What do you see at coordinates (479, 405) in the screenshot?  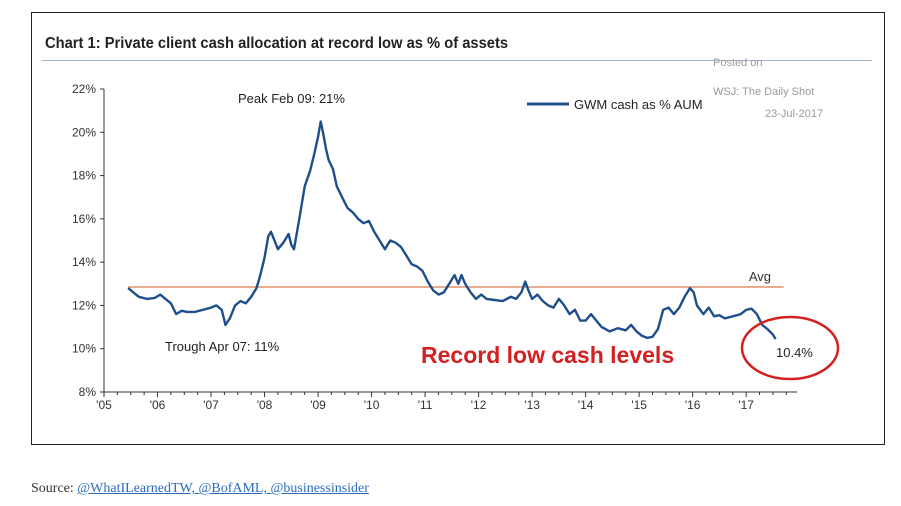 I see `x-tick-label: '12` at bounding box center [479, 405].